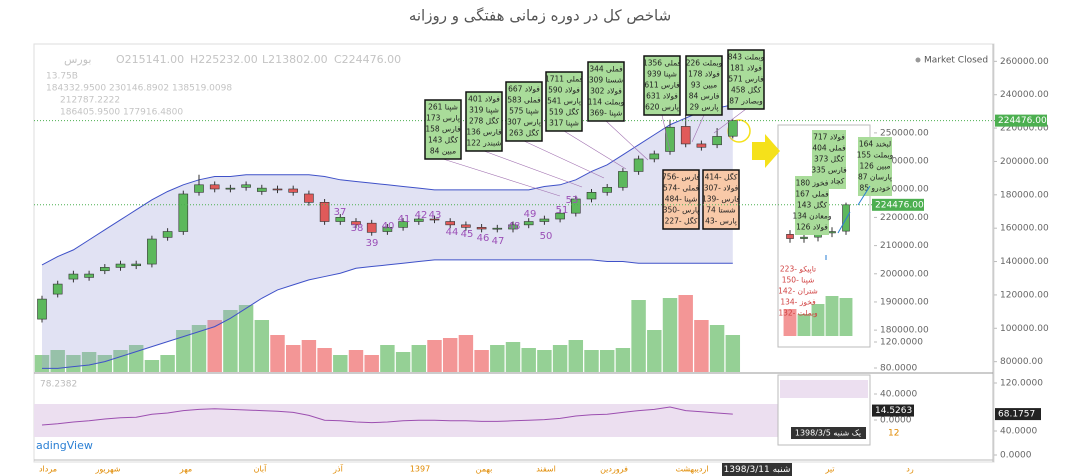  I want to click on last-price-label: 224476.00, so click(899, 205).